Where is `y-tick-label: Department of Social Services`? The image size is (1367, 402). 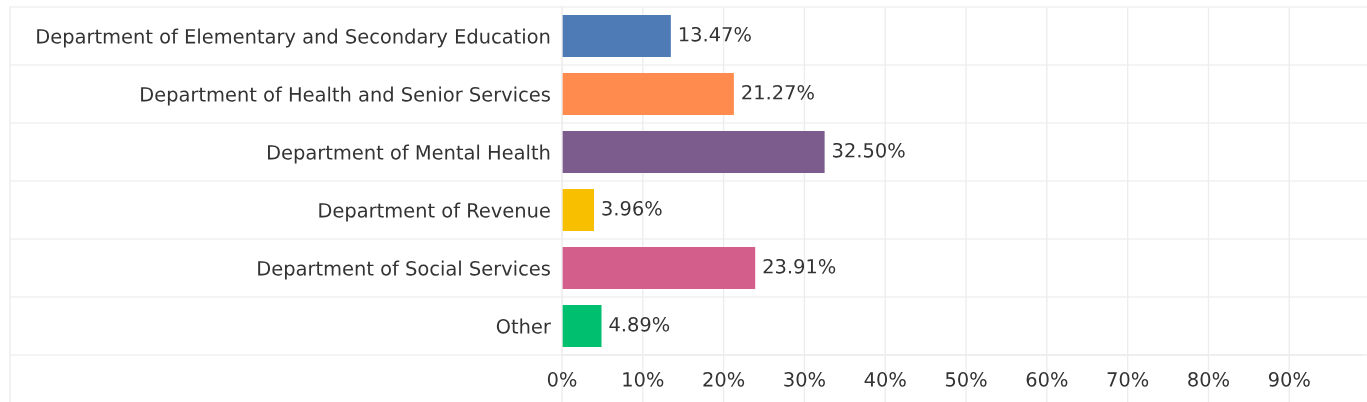
y-tick-label: Department of Social Services is located at coordinates (404, 270).